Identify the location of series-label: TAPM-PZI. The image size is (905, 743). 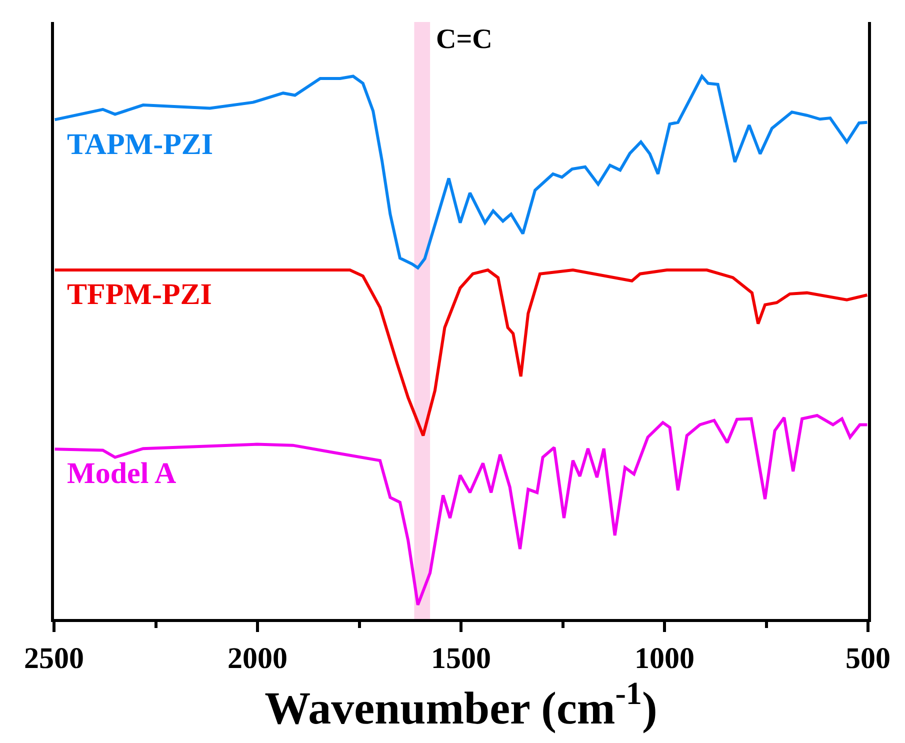
(140, 144).